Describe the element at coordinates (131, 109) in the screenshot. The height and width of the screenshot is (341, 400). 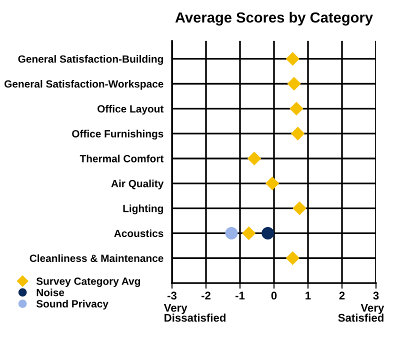
I see `y-tick-label: Office Layout` at that location.